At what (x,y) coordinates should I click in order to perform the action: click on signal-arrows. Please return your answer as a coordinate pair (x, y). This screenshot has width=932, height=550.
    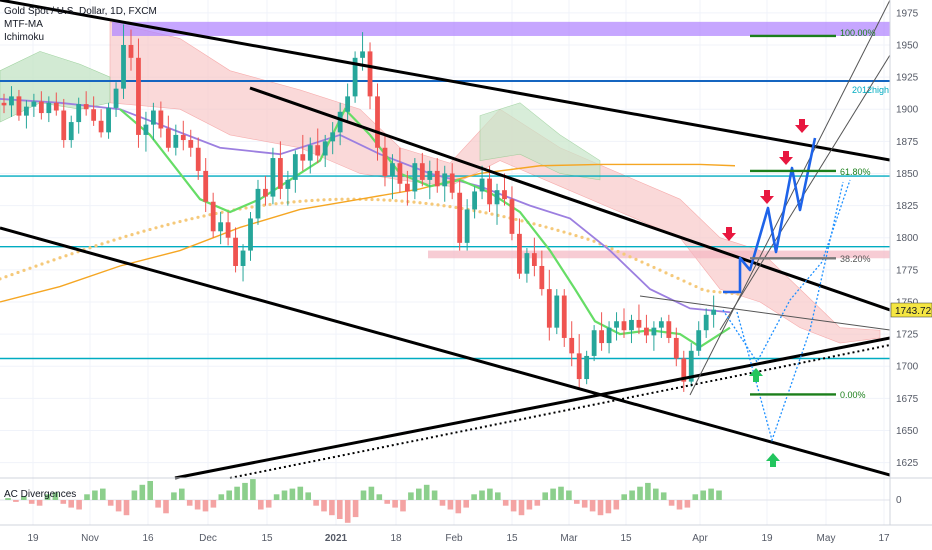
    Looking at the image, I should click on (765, 293).